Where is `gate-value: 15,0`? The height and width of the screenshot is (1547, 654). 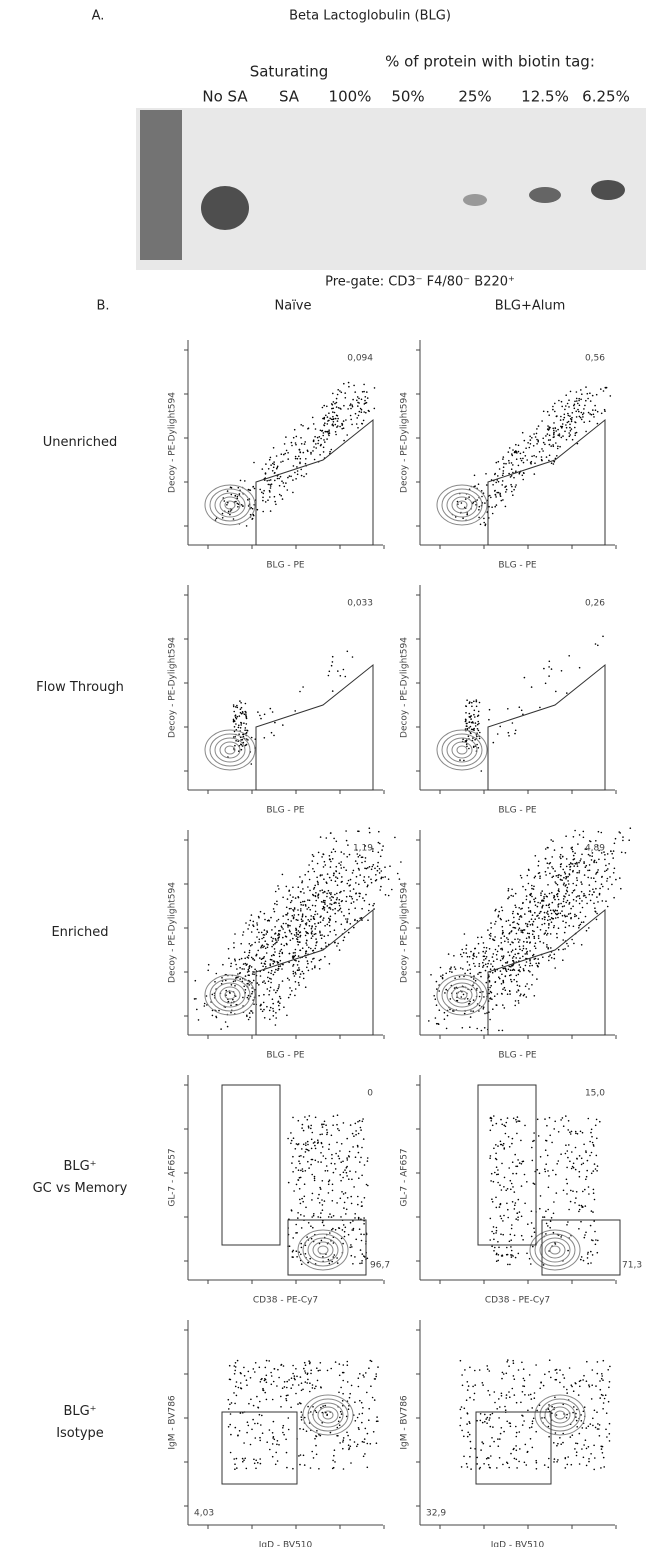 gate-value: 15,0 is located at coordinates (595, 1094).